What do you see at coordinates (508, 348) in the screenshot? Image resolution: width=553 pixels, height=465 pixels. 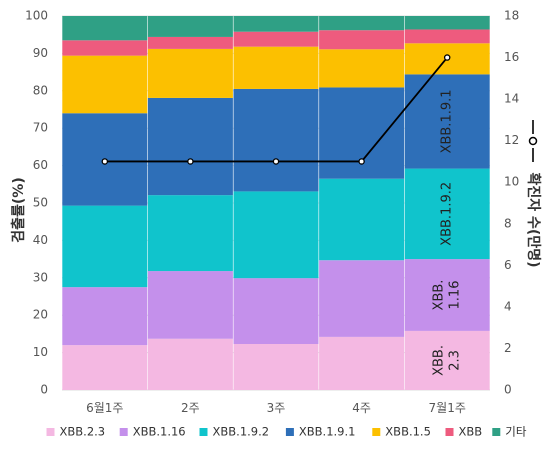 I see `y2-tick-label: 2` at bounding box center [508, 348].